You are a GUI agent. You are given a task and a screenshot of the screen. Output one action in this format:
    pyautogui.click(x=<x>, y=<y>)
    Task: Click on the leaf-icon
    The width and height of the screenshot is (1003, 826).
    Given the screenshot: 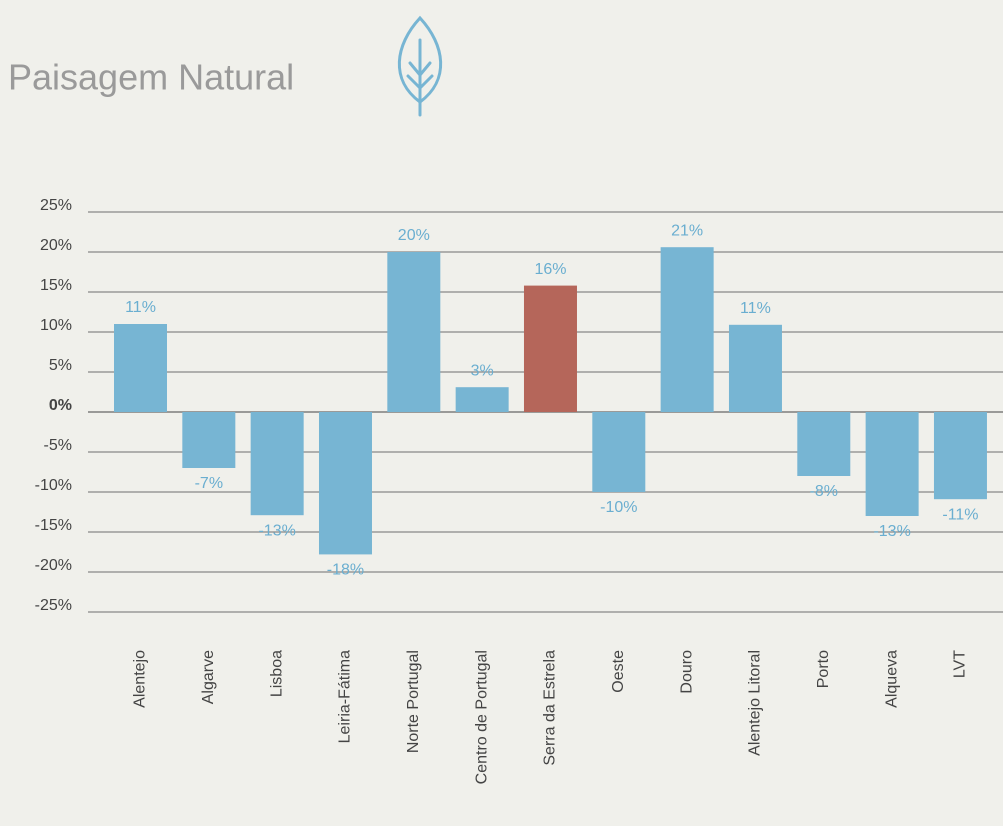 What is the action you would take?
    pyautogui.click(x=420, y=66)
    